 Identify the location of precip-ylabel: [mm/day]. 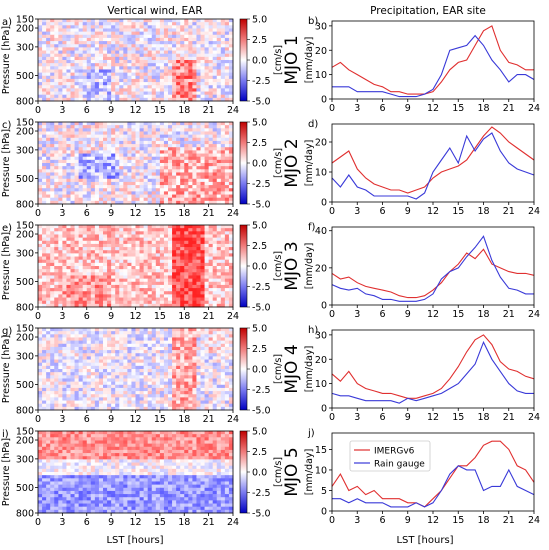
(309, 60).